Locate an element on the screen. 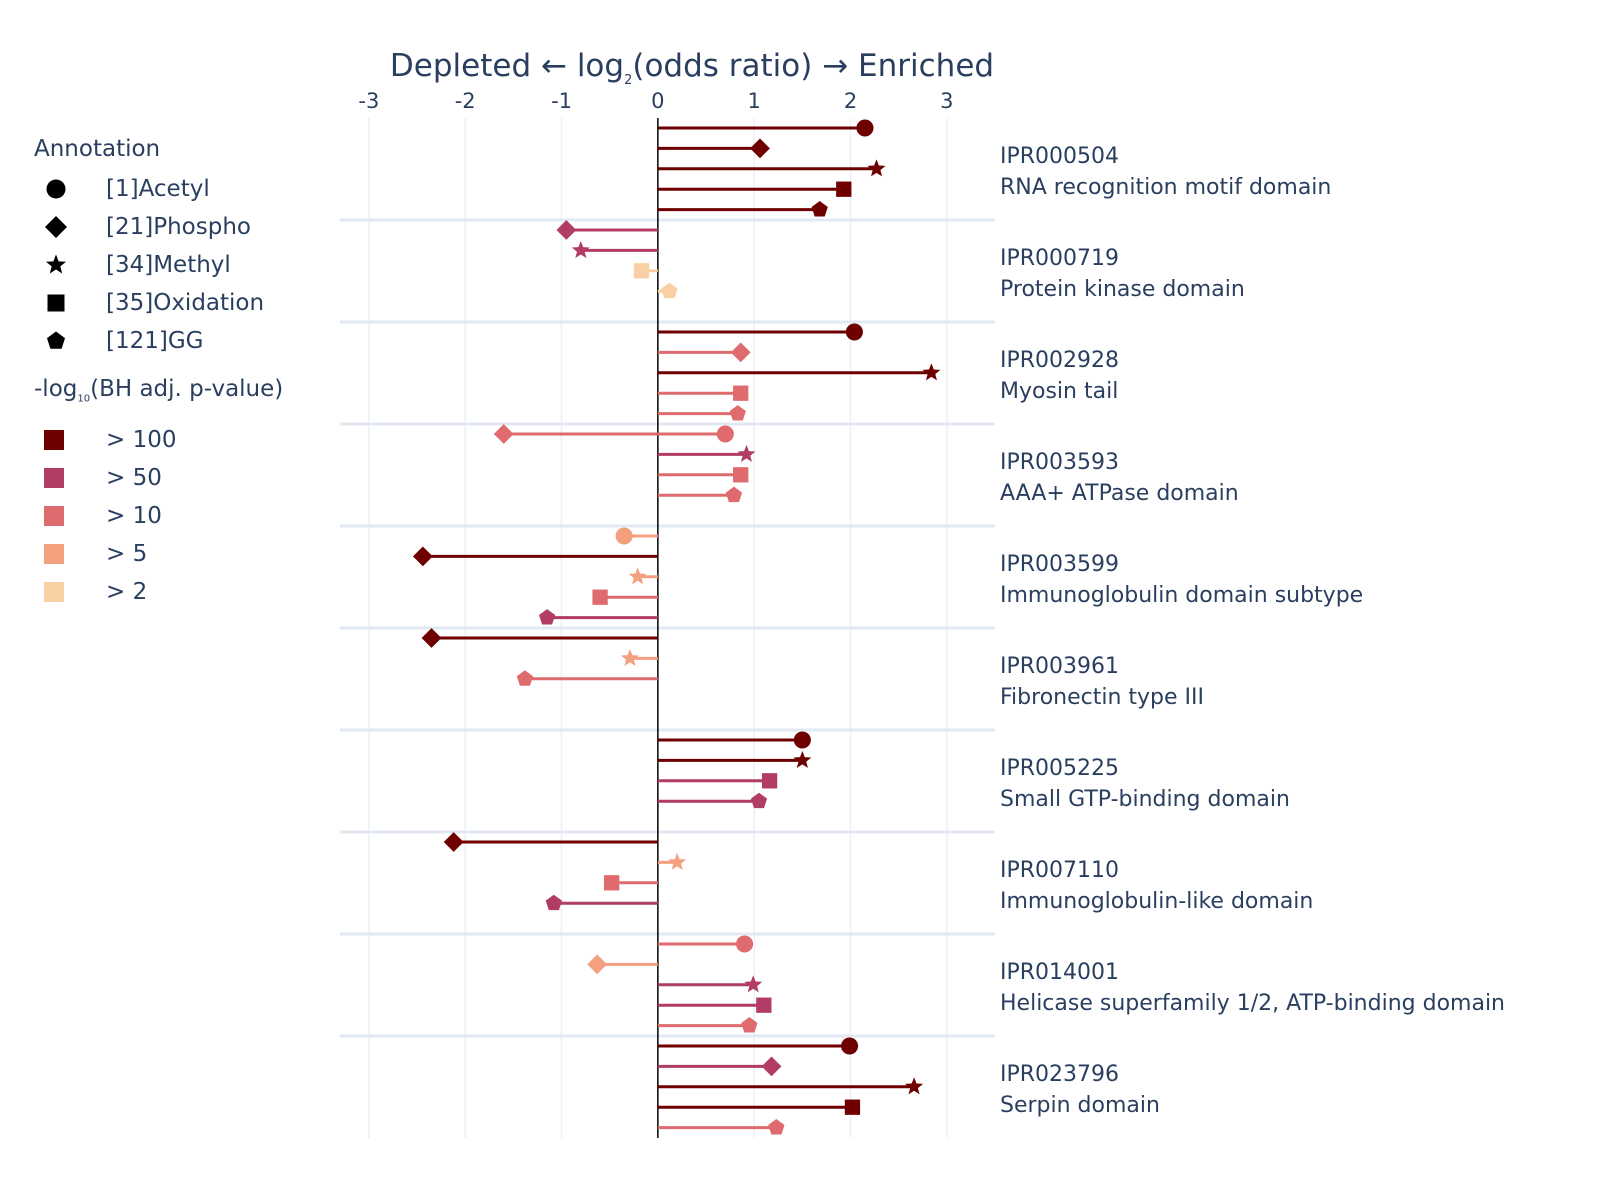  legend-item-pvalue-3: > 5 is located at coordinates (158, 554).